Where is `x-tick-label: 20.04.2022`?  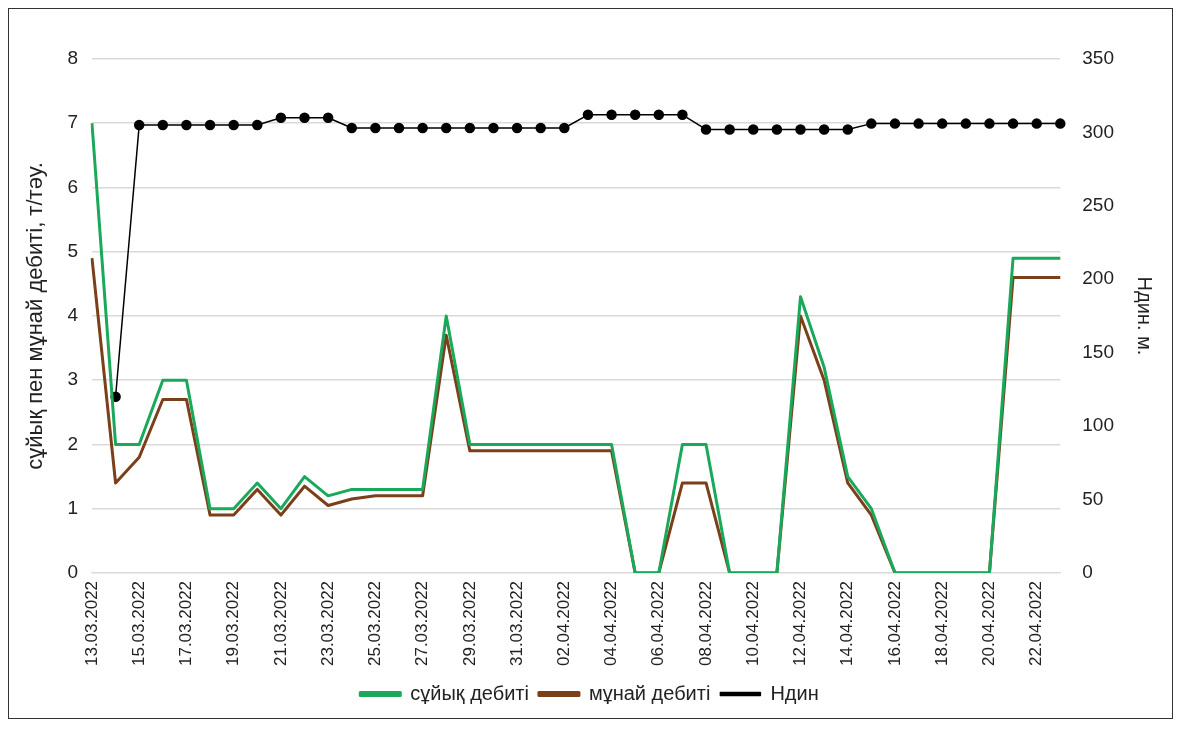
x-tick-label: 20.04.2022 is located at coordinates (989, 623).